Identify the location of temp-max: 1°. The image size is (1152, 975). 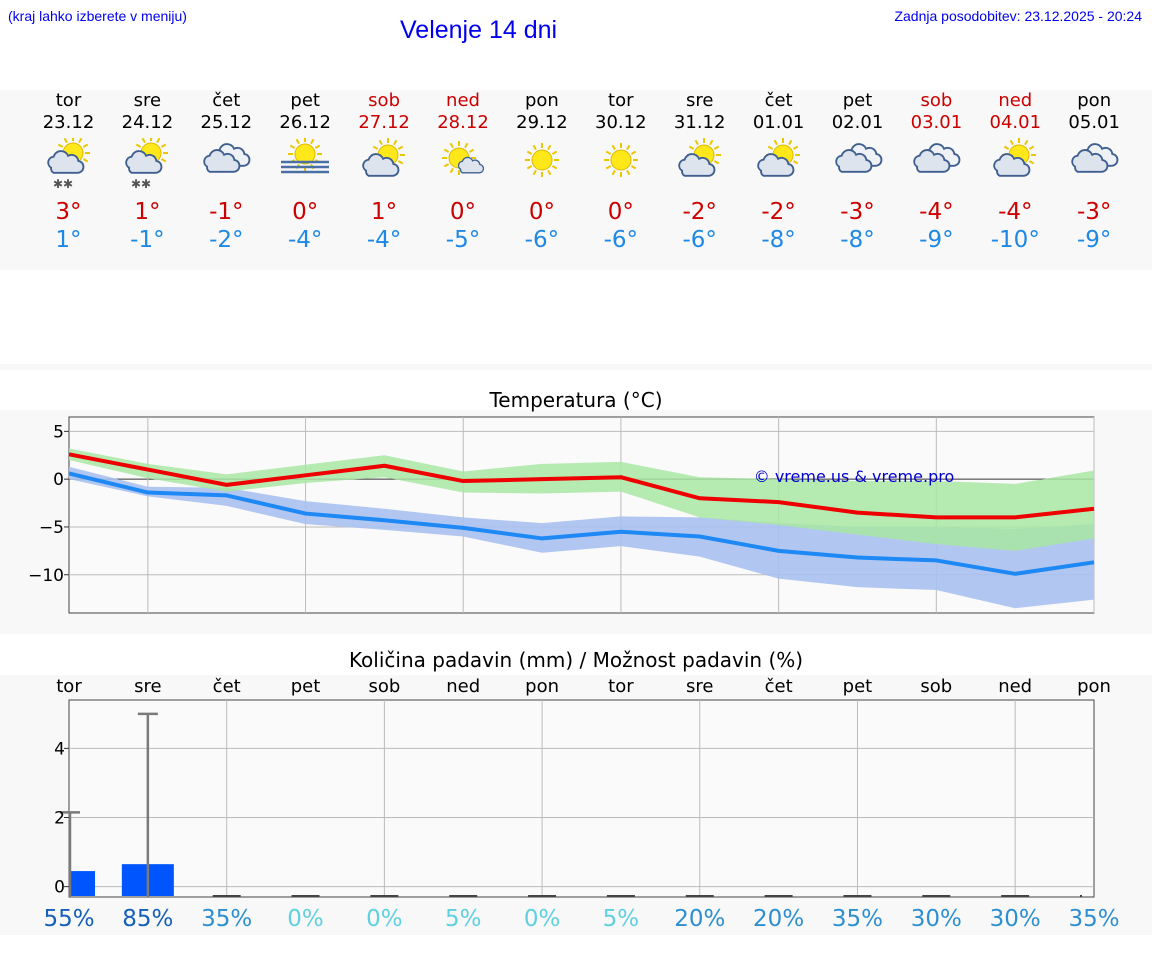
(147, 212).